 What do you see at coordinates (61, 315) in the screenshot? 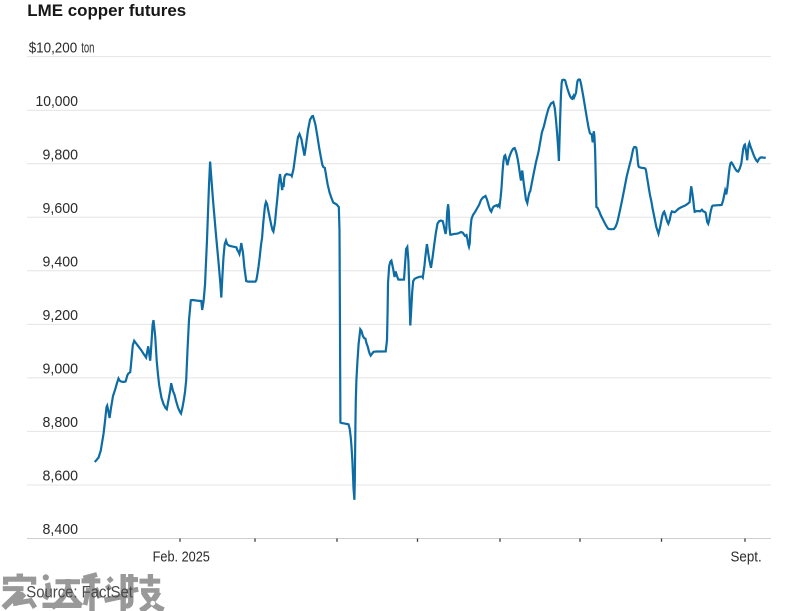
I see `svg-text: 9,200` at bounding box center [61, 315].